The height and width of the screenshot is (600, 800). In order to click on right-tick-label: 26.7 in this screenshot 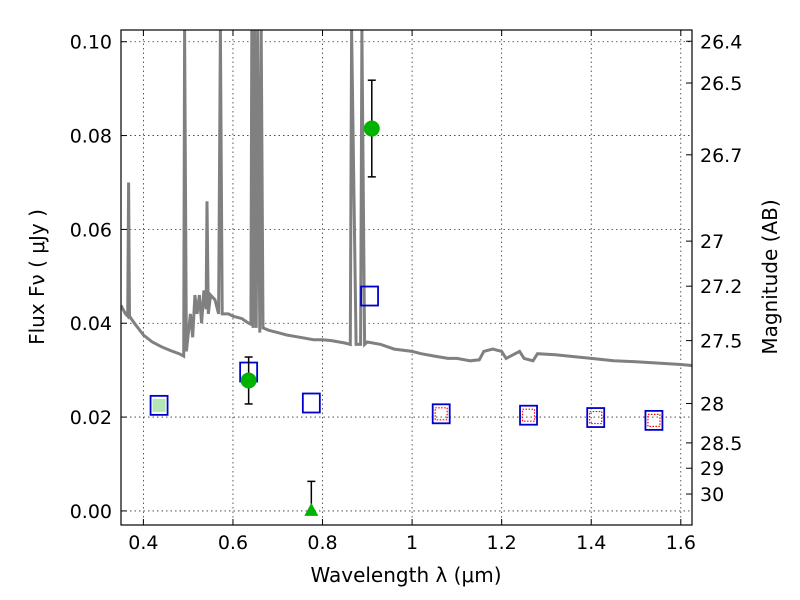, I will do `click(721, 156)`.